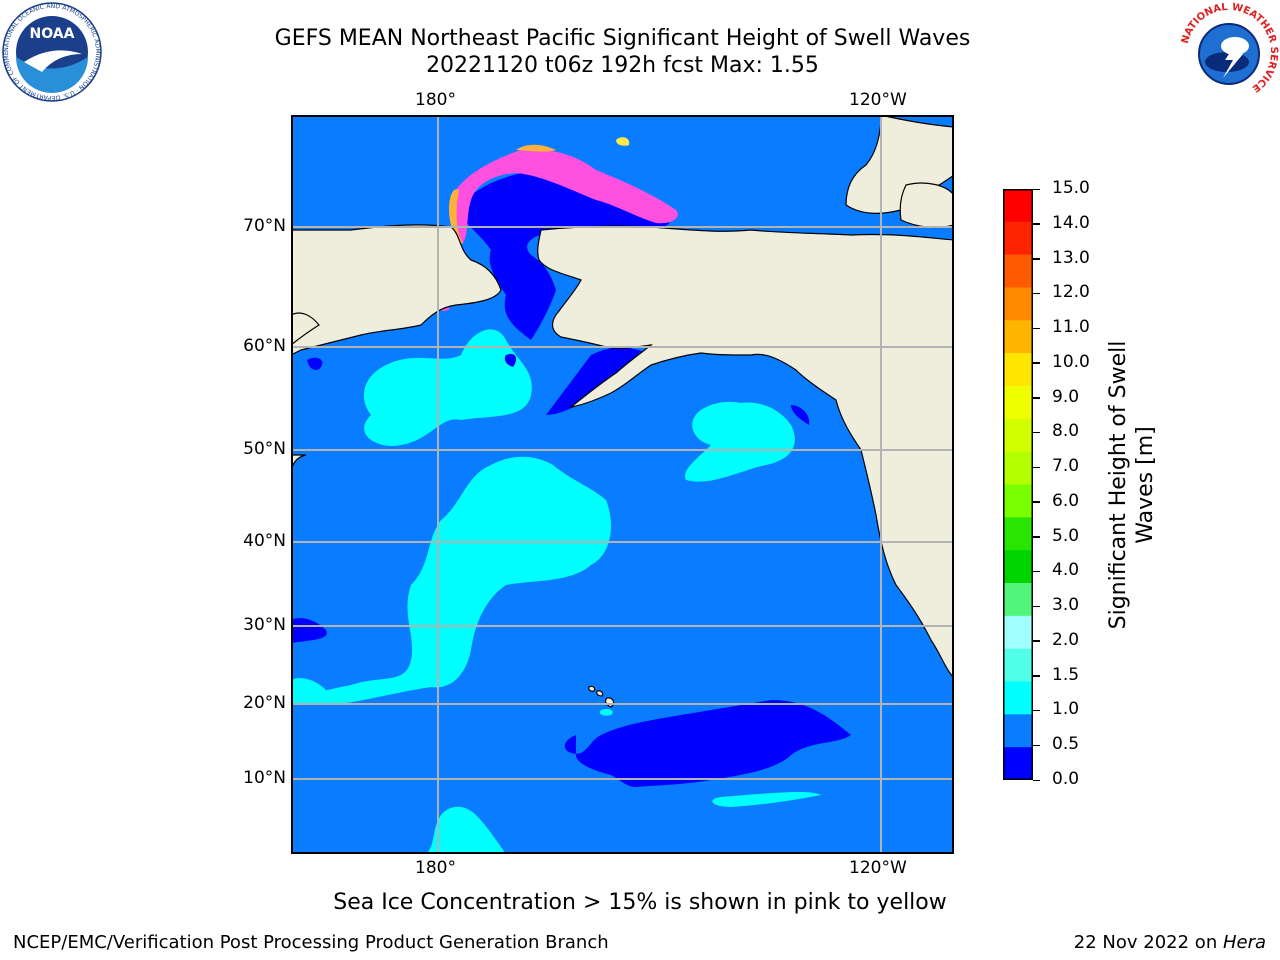  I want to click on lat-label-10n: 10°N, so click(264, 778).